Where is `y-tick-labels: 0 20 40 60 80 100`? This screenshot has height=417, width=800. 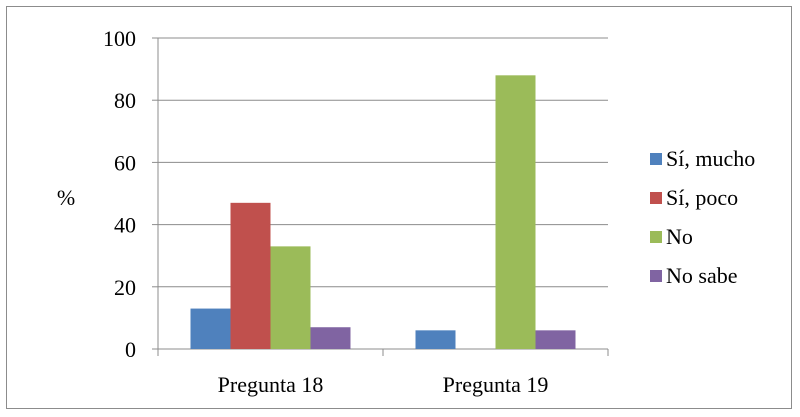 y-tick-labels: 0 20 40 60 80 100 is located at coordinates (119, 194).